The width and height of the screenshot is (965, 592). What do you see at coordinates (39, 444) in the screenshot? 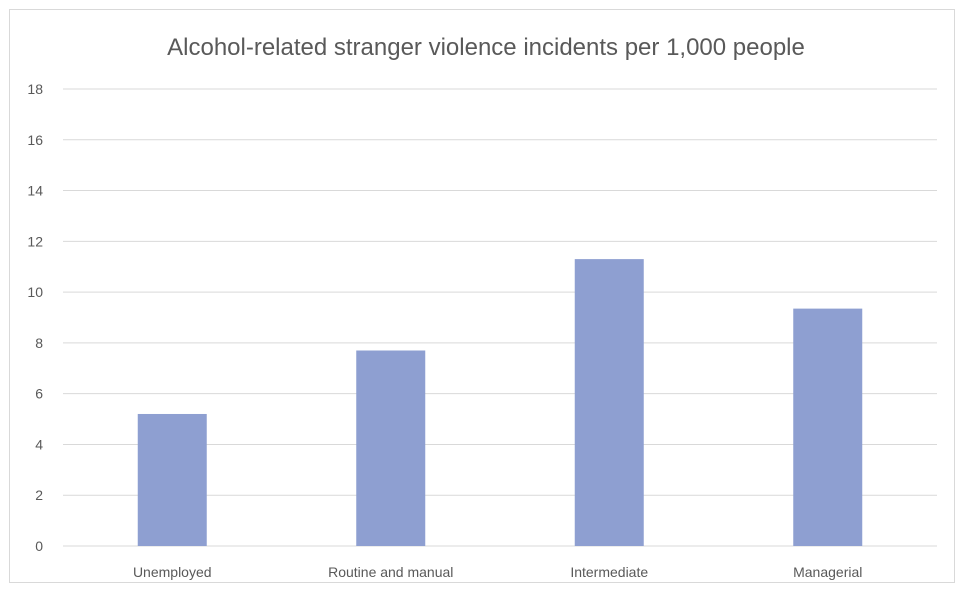
I see `y-tick-label: 4` at bounding box center [39, 444].